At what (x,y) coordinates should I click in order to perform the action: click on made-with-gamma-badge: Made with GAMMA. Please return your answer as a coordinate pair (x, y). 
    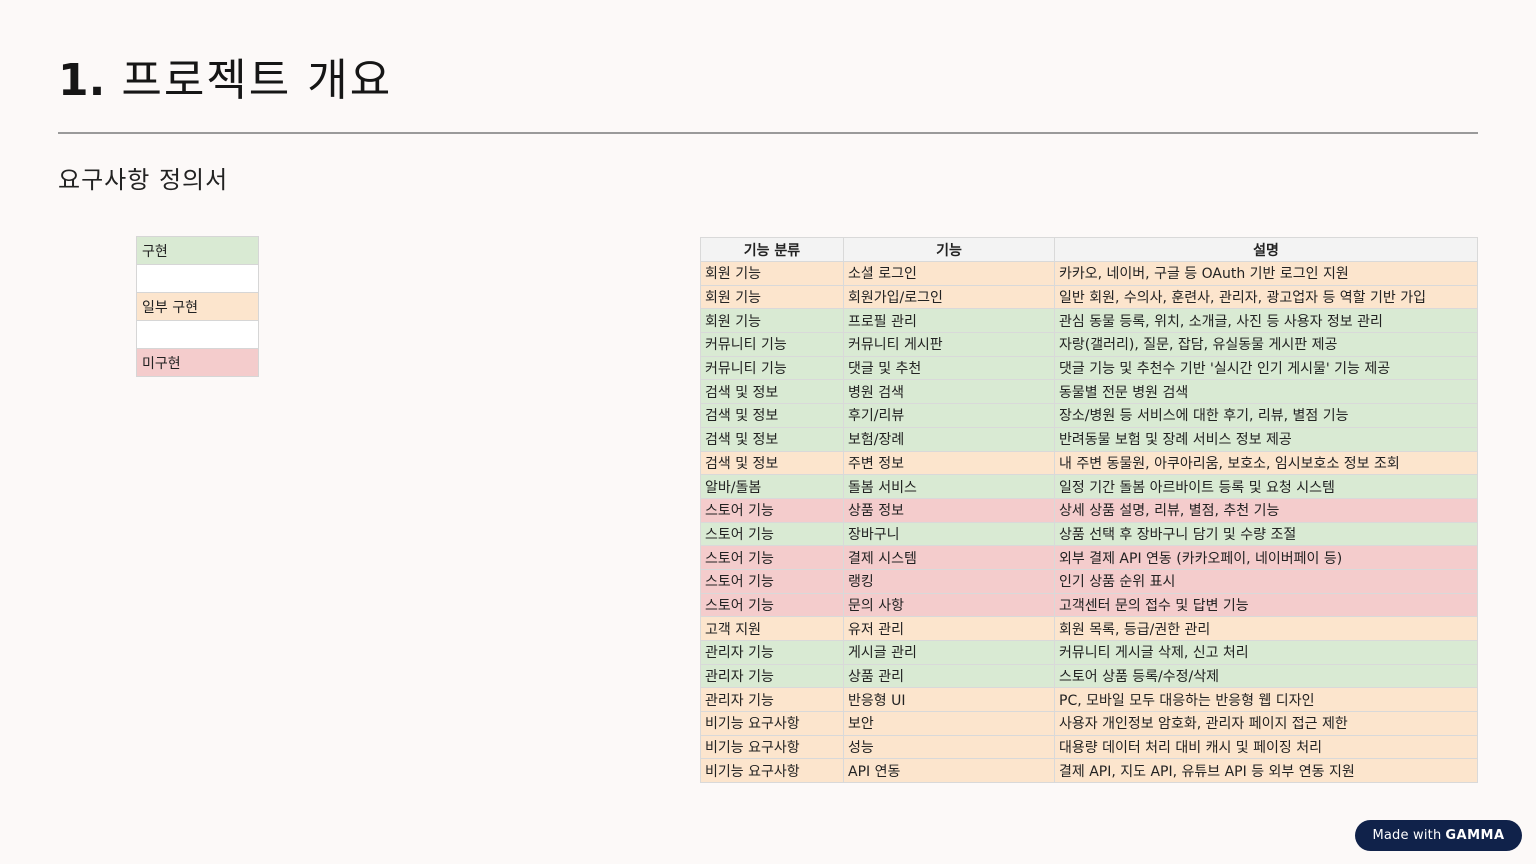
    Looking at the image, I should click on (1438, 835).